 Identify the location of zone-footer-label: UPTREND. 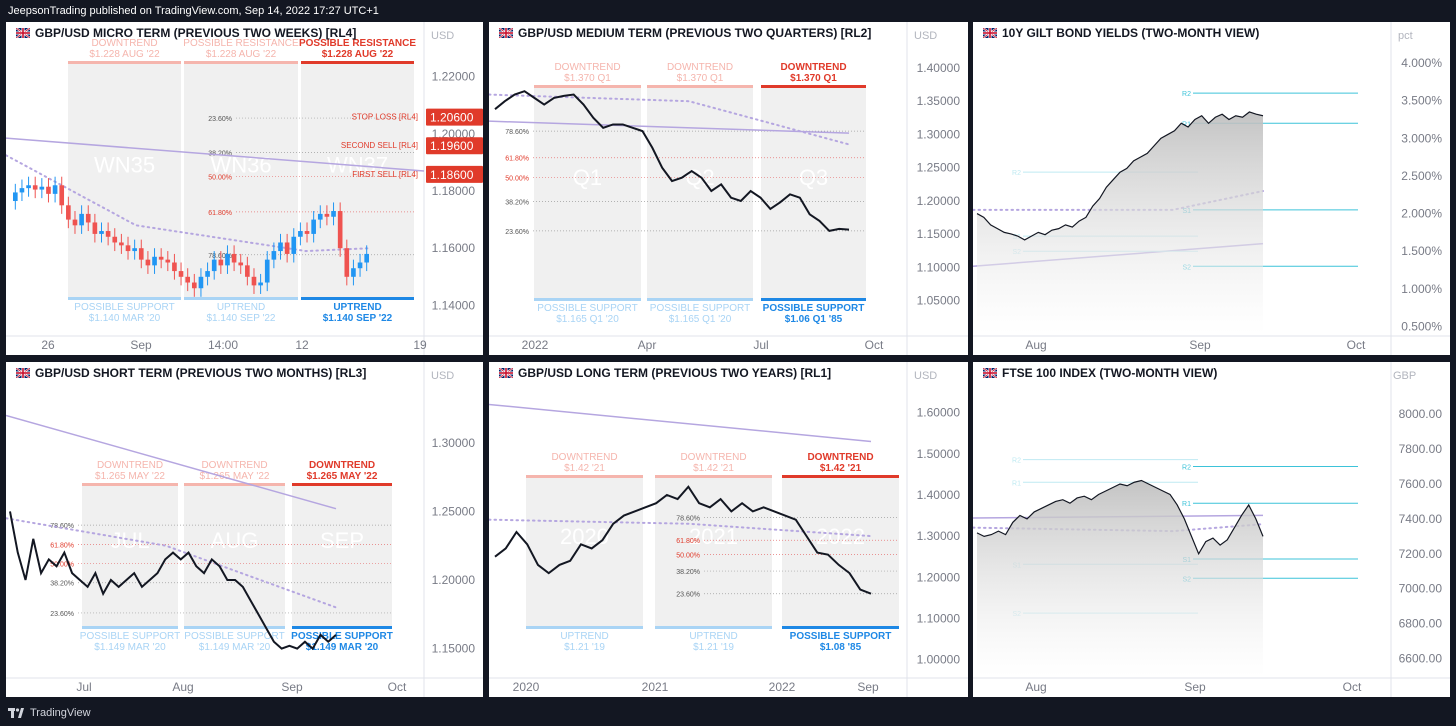
(713, 636).